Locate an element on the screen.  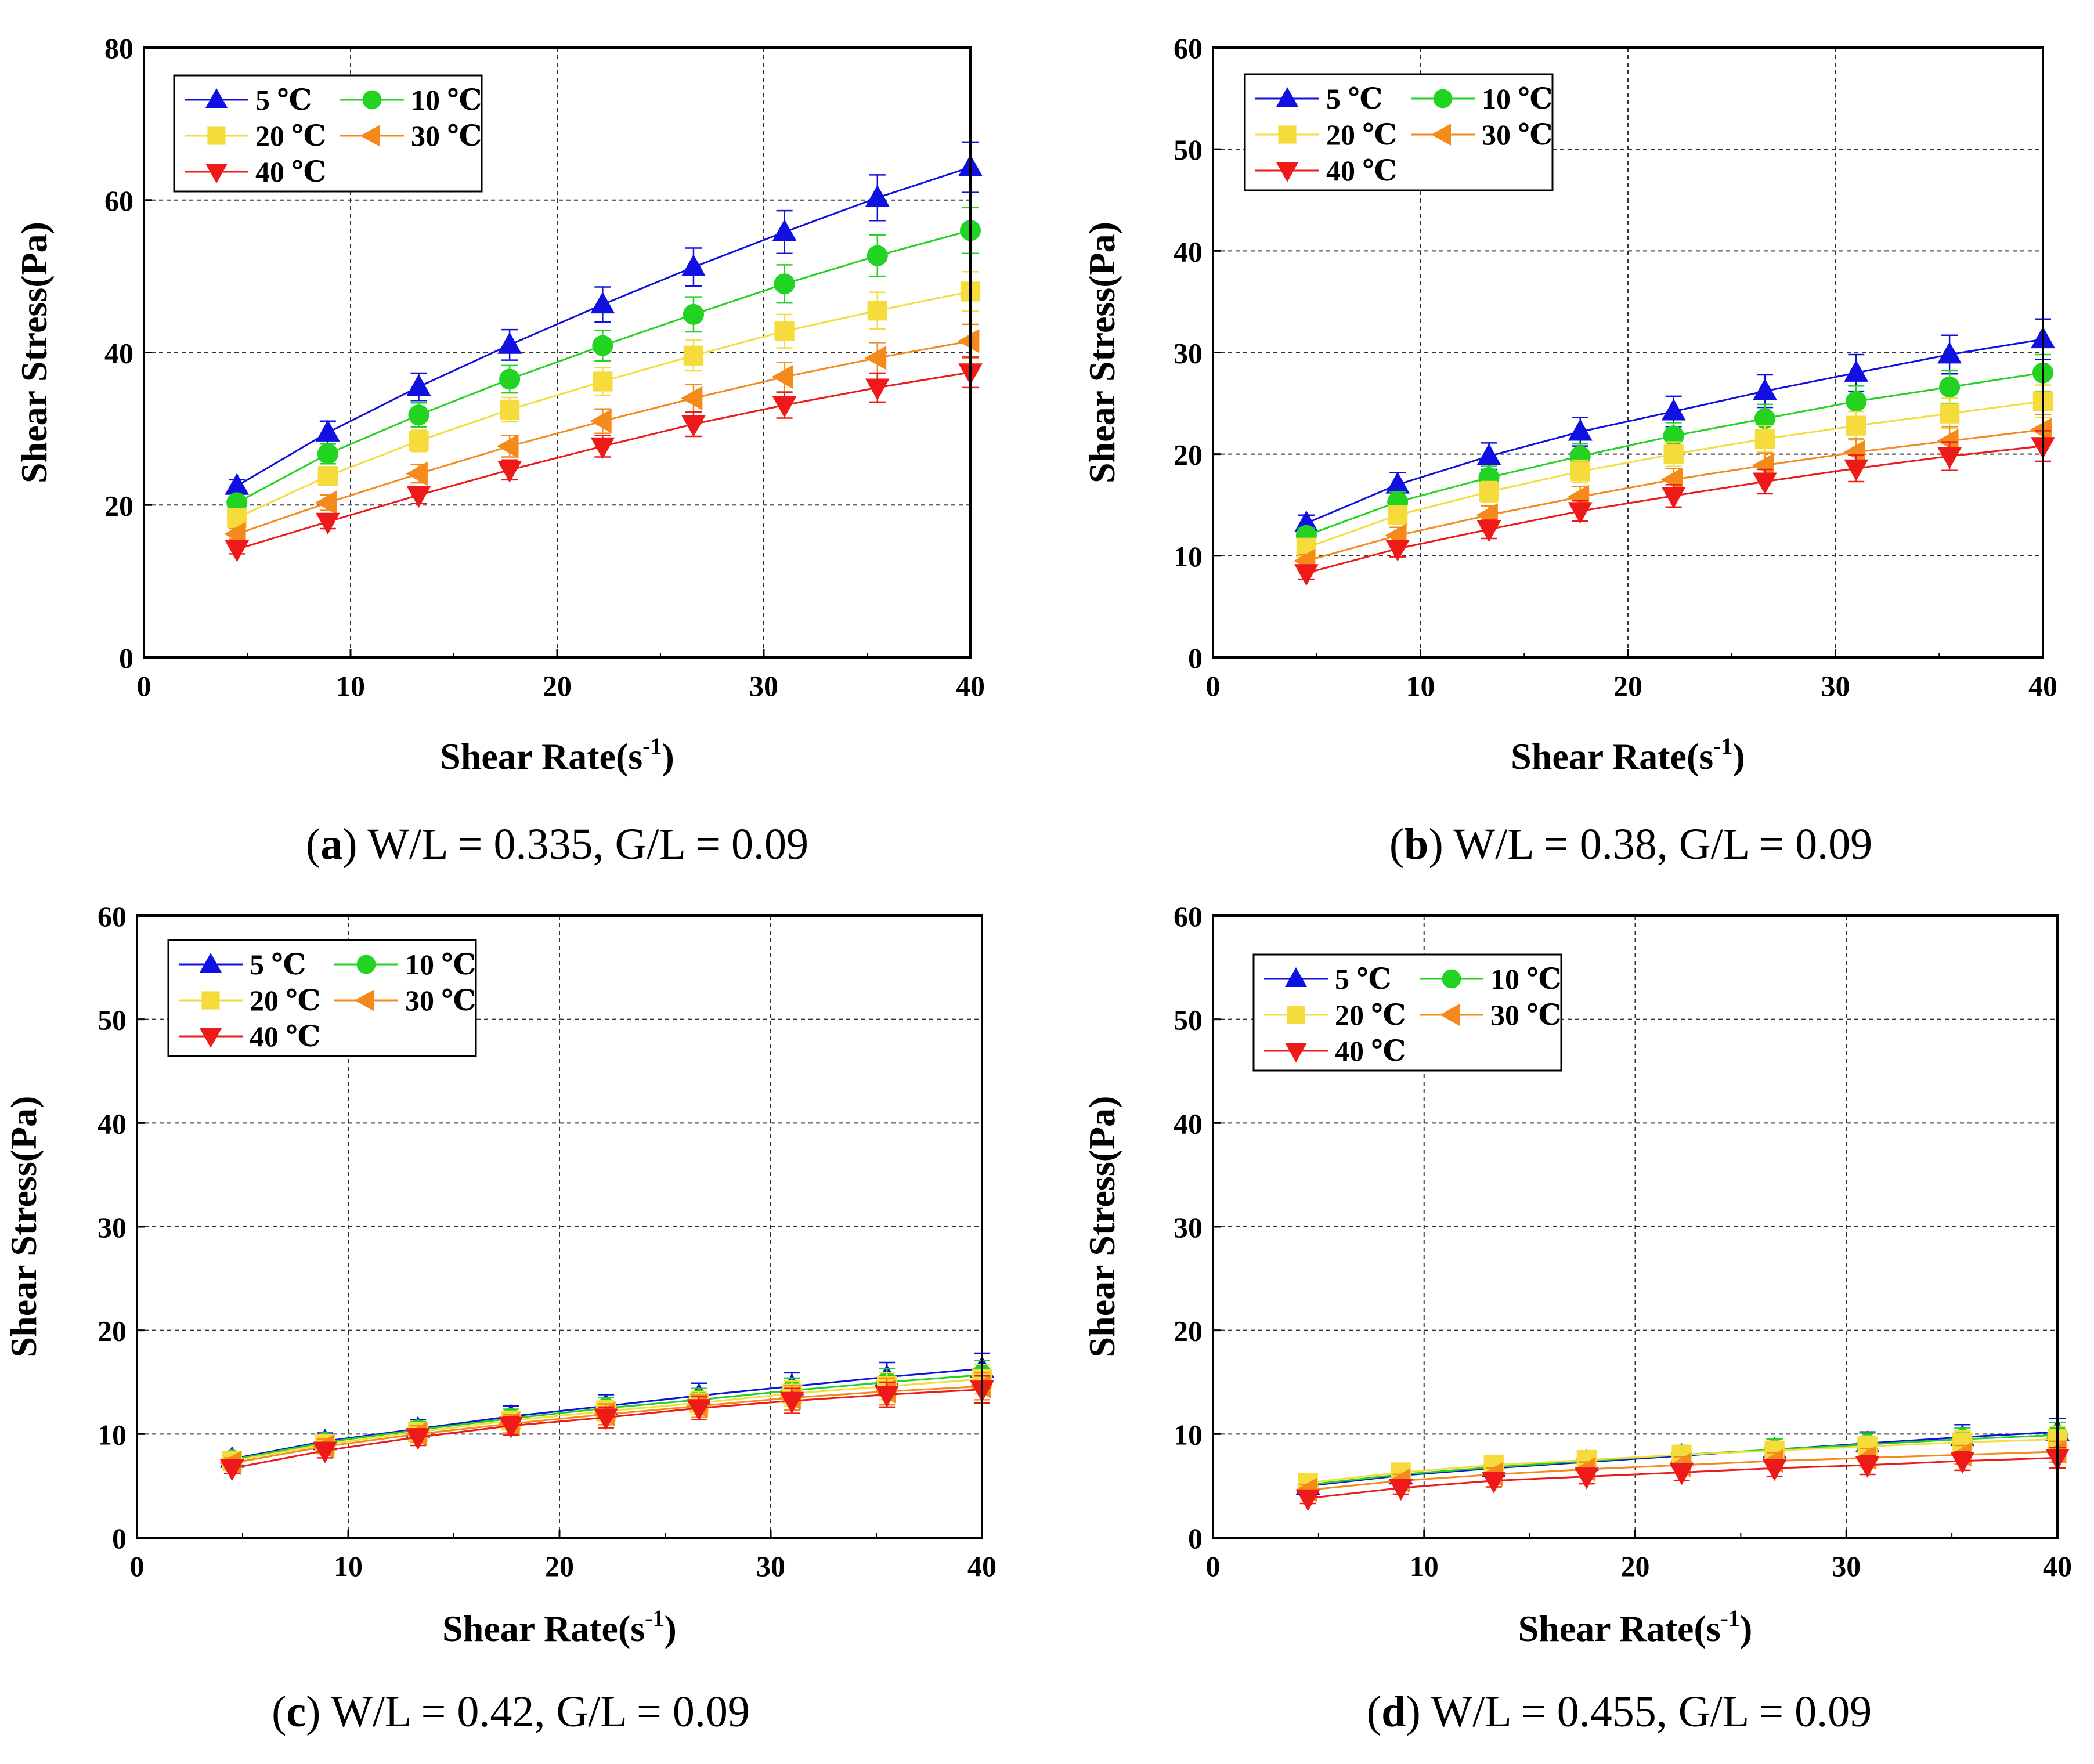
x-axis-label: Shear Rate(s-1) is located at coordinates (1635, 1627).